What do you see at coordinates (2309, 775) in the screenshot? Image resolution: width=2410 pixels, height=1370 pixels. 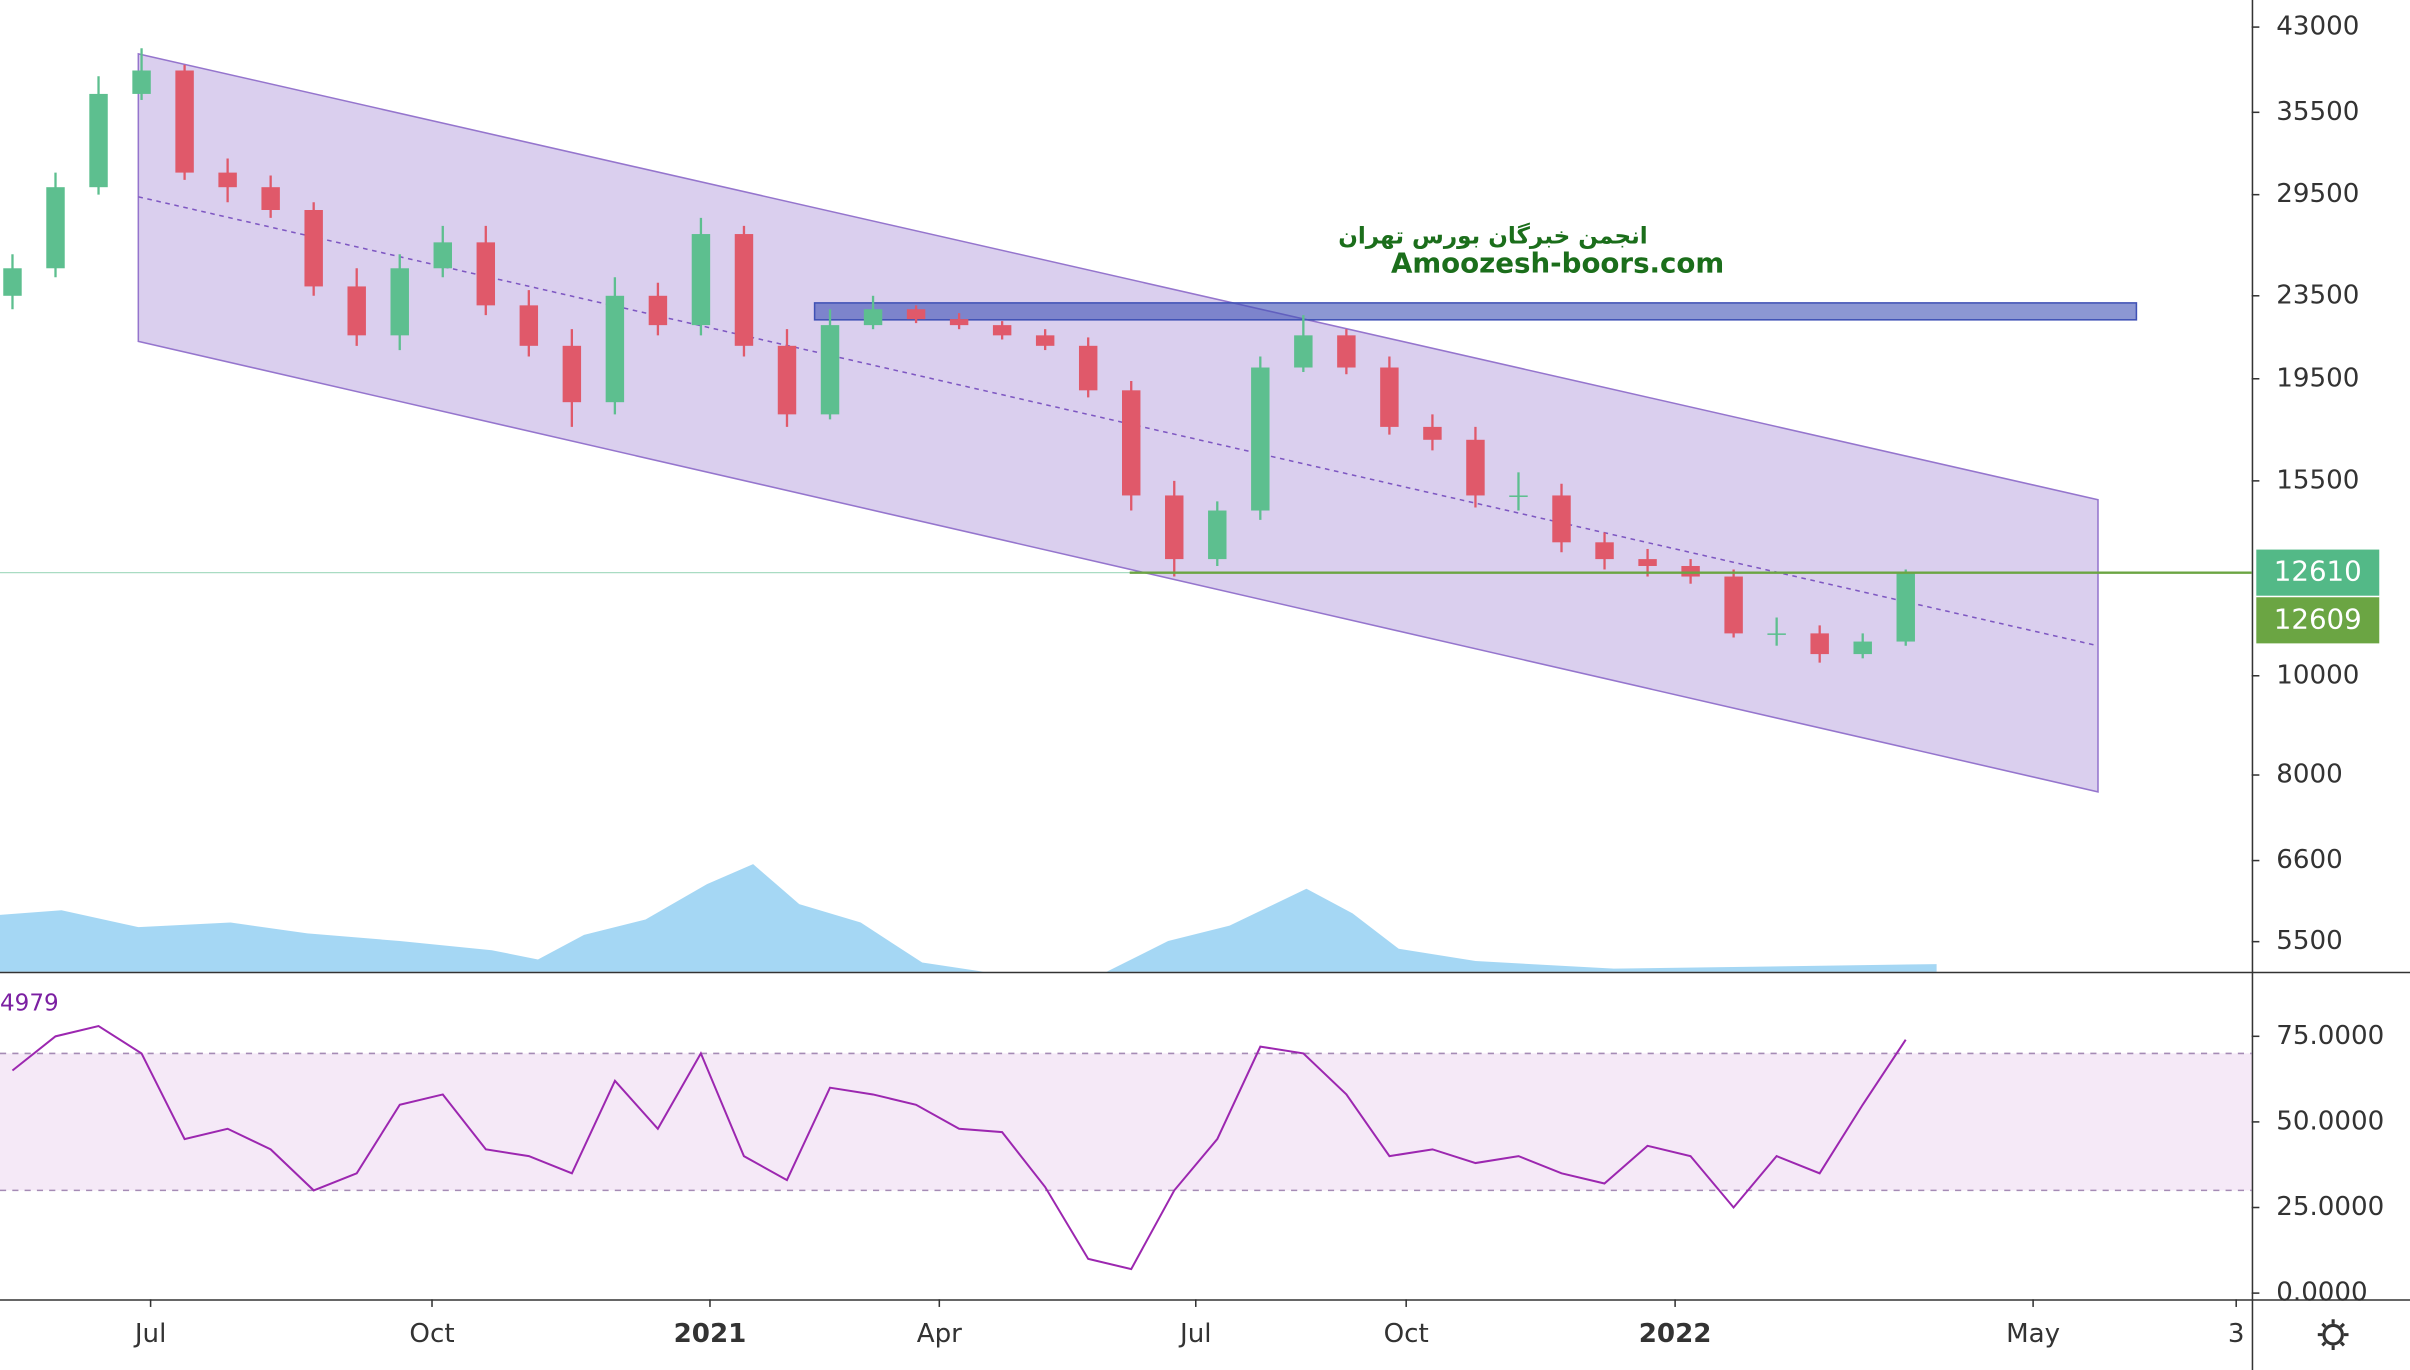 I see `y-tick-label: 8000` at bounding box center [2309, 775].